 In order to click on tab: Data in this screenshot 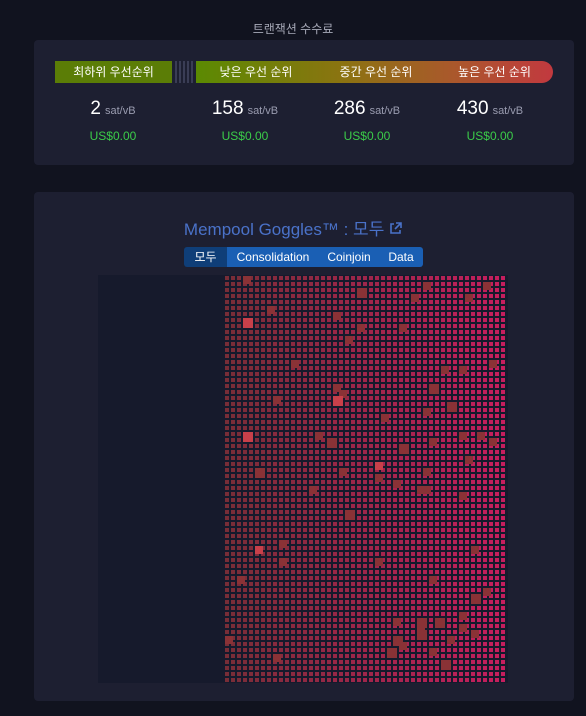, I will do `click(401, 257)`.